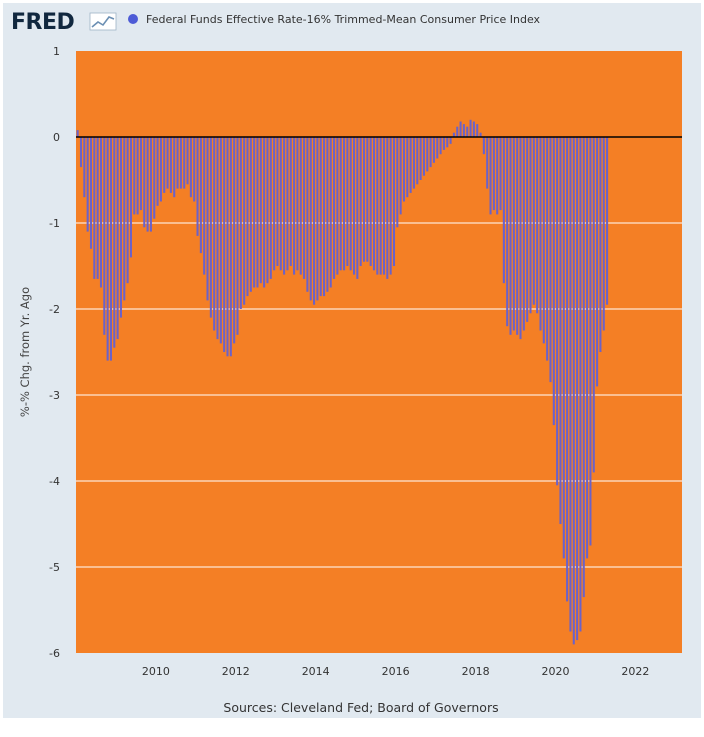 The width and height of the screenshot is (704, 737). Describe the element at coordinates (54, 309) in the screenshot. I see `y-tick-label: -2` at that location.